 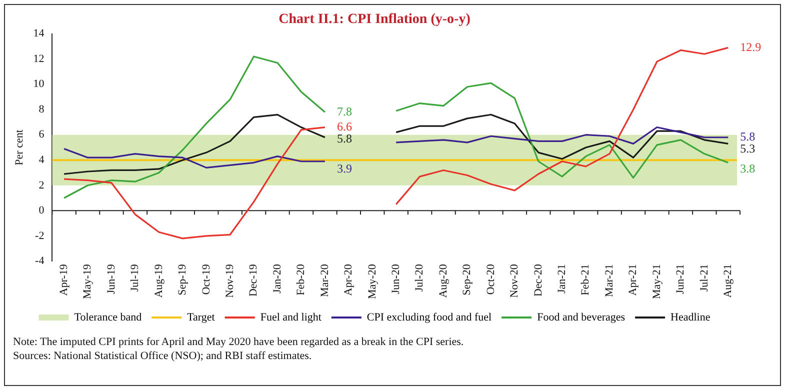 What do you see at coordinates (182, 280) in the screenshot?
I see `x-tick-label: Sep-19` at bounding box center [182, 280].